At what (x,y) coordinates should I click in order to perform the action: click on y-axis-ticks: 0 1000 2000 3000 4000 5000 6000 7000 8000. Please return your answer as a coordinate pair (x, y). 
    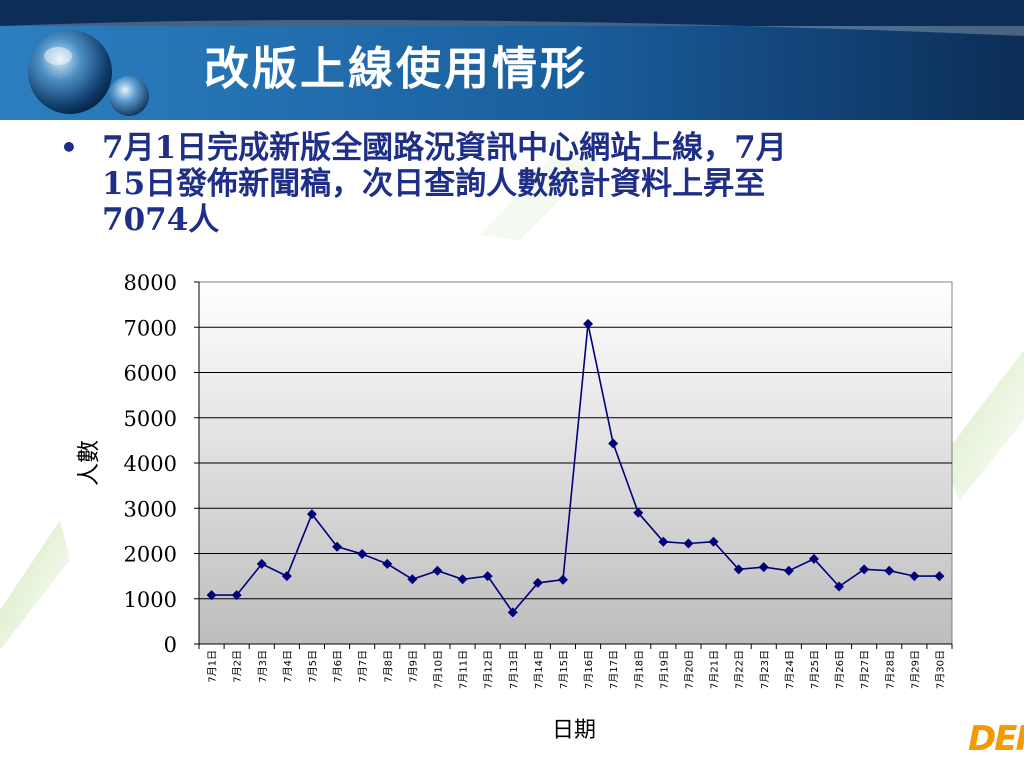
    Looking at the image, I should click on (161, 464).